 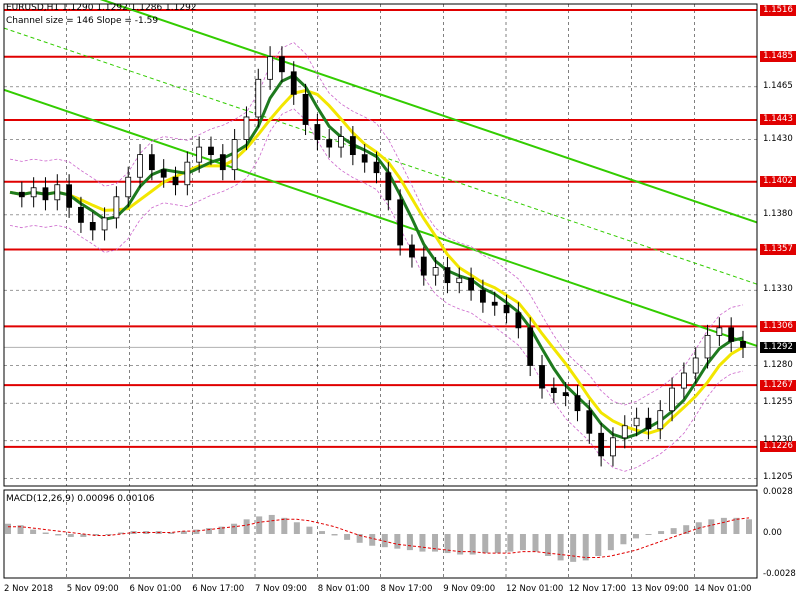 I want to click on channel-info: Channel size = 146 Slope = -1.59, so click(x=82, y=21).